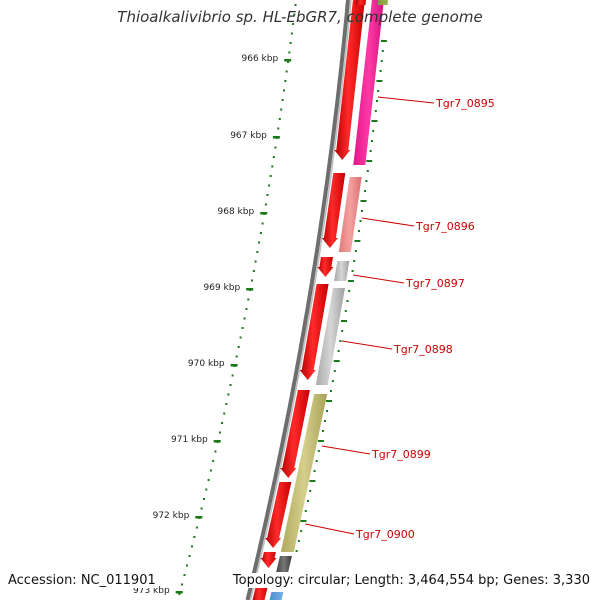 This screenshot has height=600, width=600. I want to click on gene-label: Tgr7_0896, so click(445, 226).